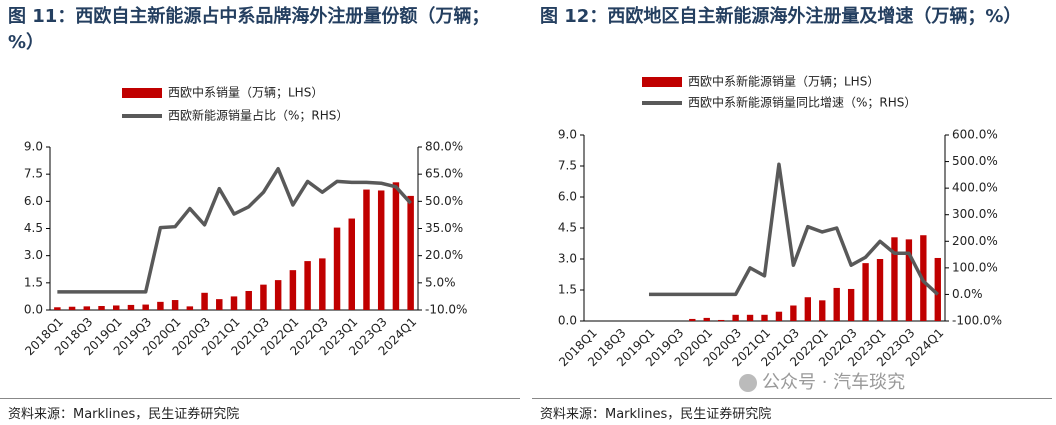 The image size is (1056, 425). What do you see at coordinates (975, 135) in the screenshot?
I see `y2-tick-label: 600.0%` at bounding box center [975, 135].